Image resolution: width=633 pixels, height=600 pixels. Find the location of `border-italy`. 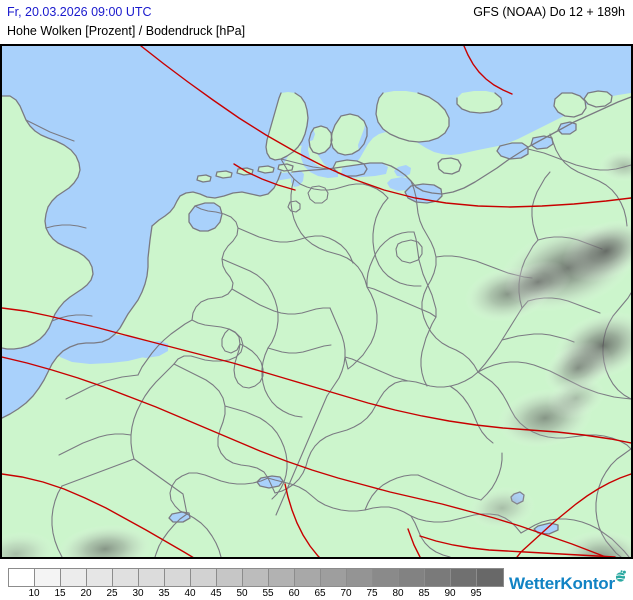

border-italy is located at coordinates (204, 535).